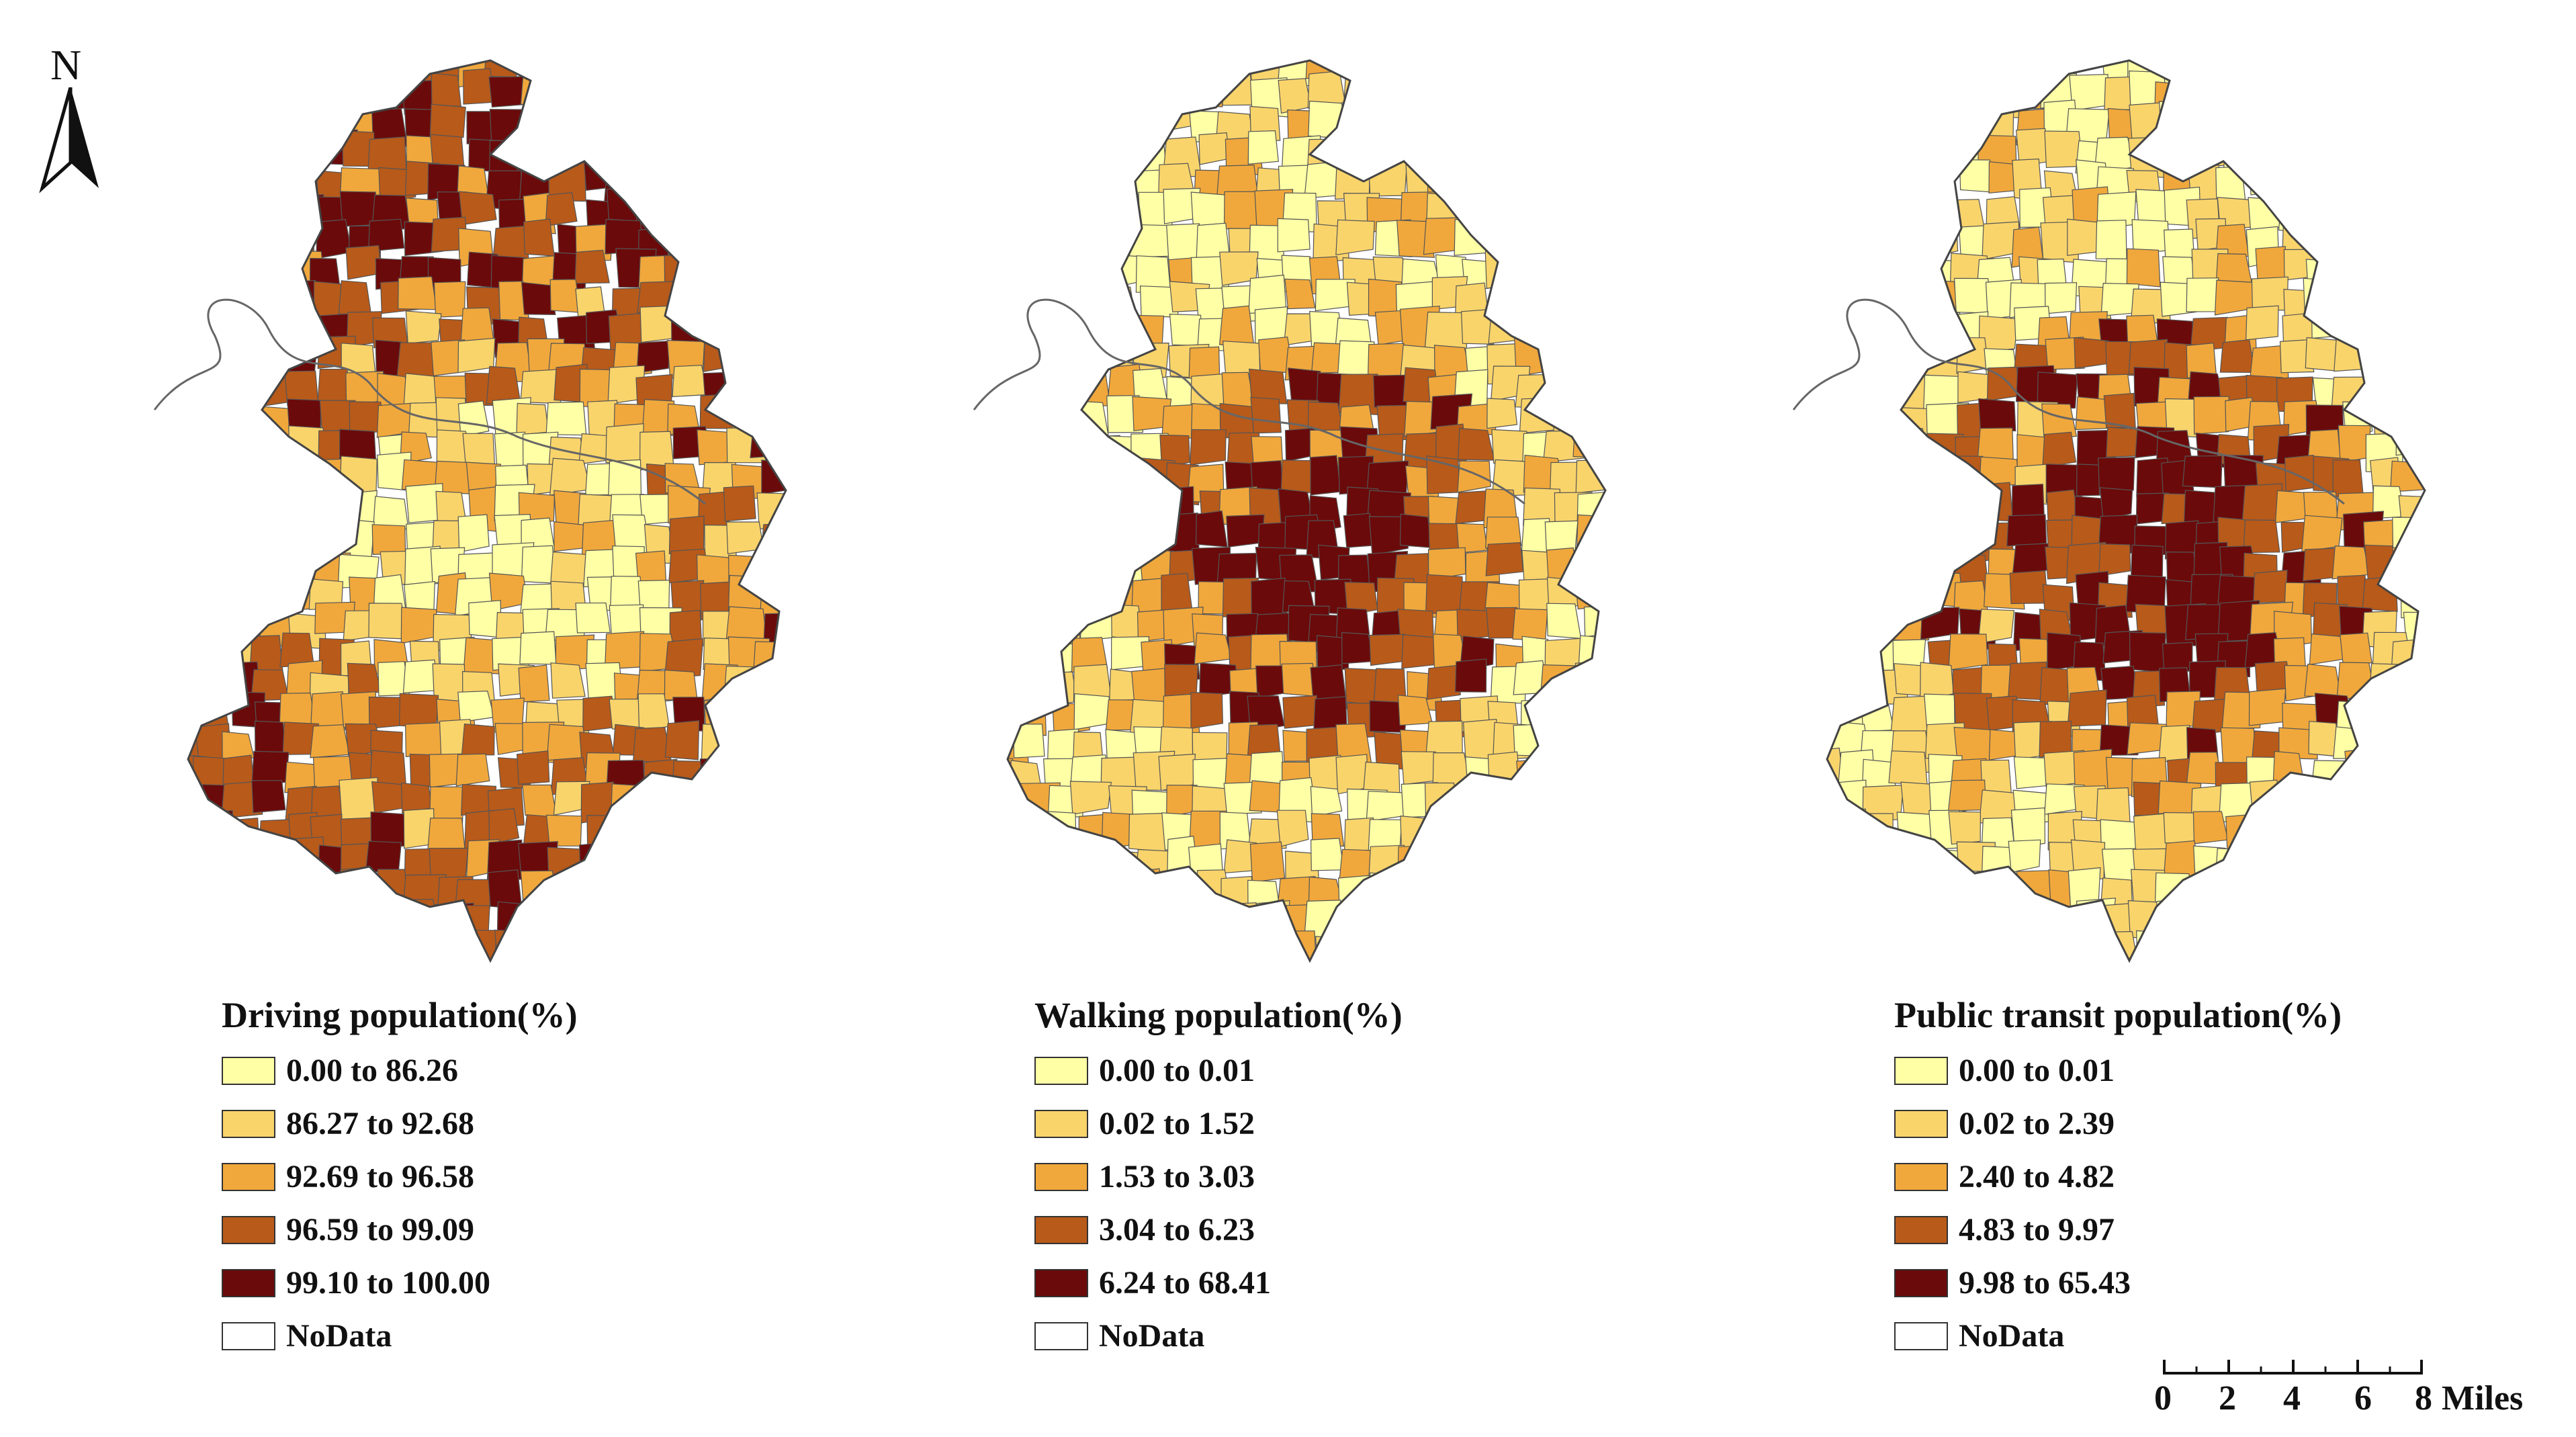 This screenshot has width=2576, height=1437. What do you see at coordinates (388, 1283) in the screenshot?
I see `legend-label: 99.10 to 100.00` at bounding box center [388, 1283].